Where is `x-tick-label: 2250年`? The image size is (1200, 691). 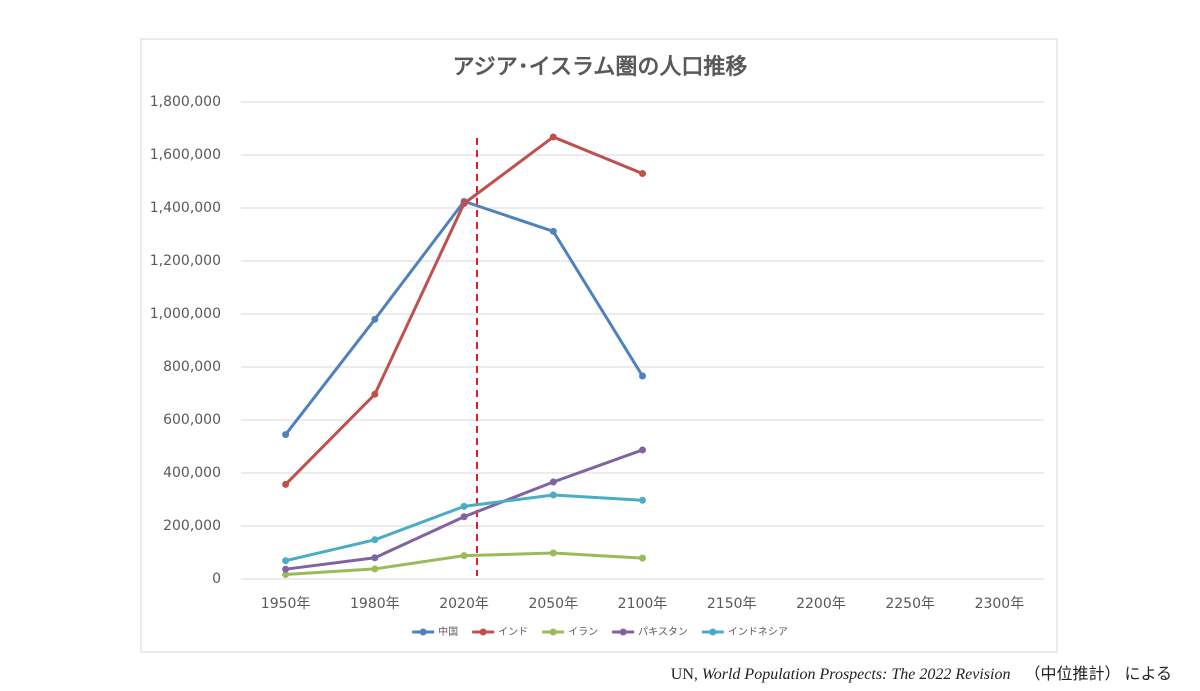 x-tick-label: 2250年 is located at coordinates (910, 604).